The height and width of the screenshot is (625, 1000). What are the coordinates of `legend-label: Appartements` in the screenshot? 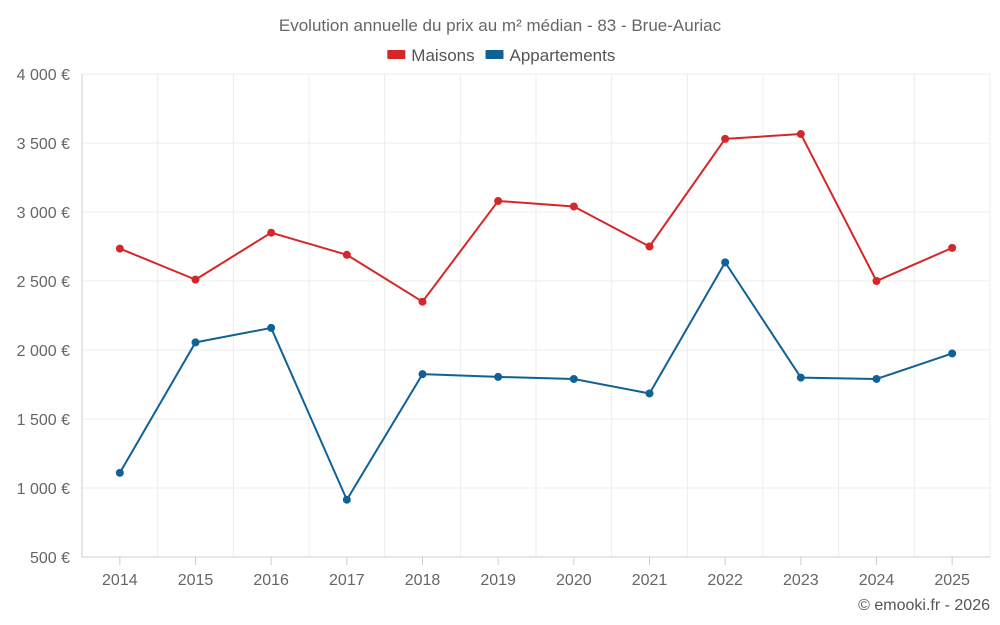 It's located at (563, 55).